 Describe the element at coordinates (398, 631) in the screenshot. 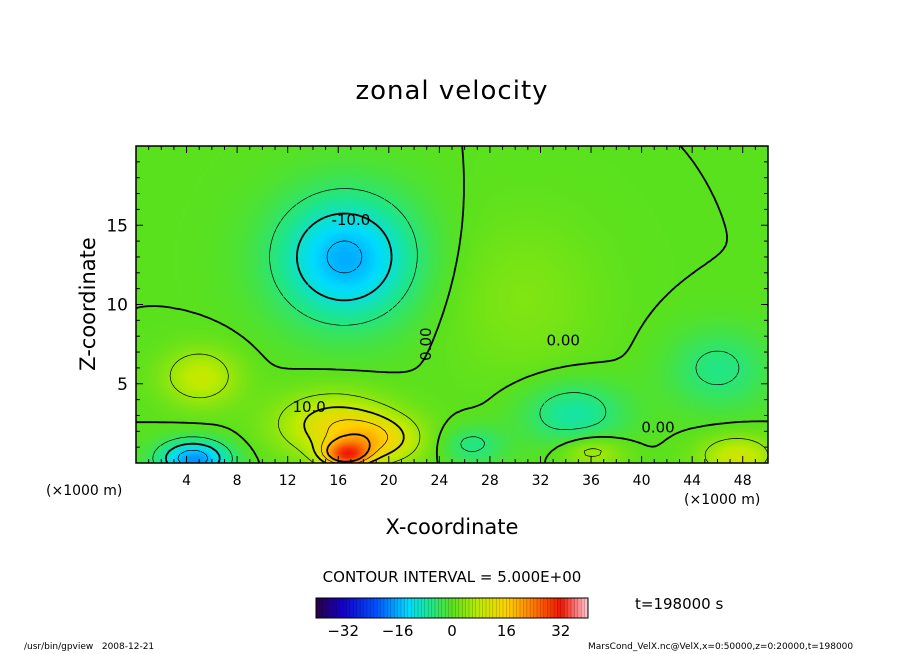

I see `colorbar-tick-label: −16` at that location.